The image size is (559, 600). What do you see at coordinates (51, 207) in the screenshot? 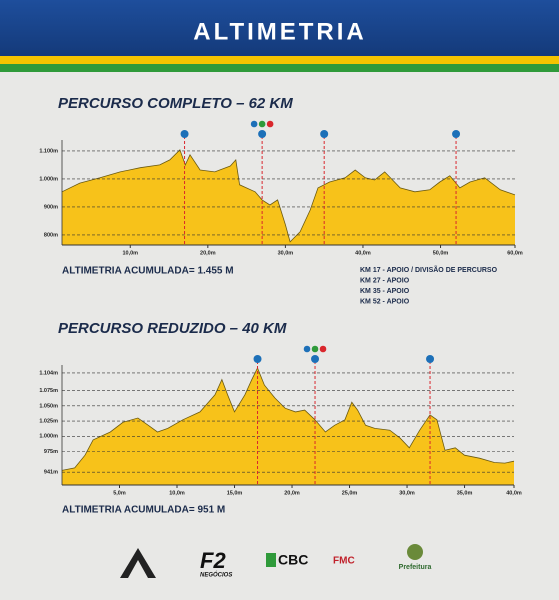
I see `y-tick-label: 900m` at bounding box center [51, 207].